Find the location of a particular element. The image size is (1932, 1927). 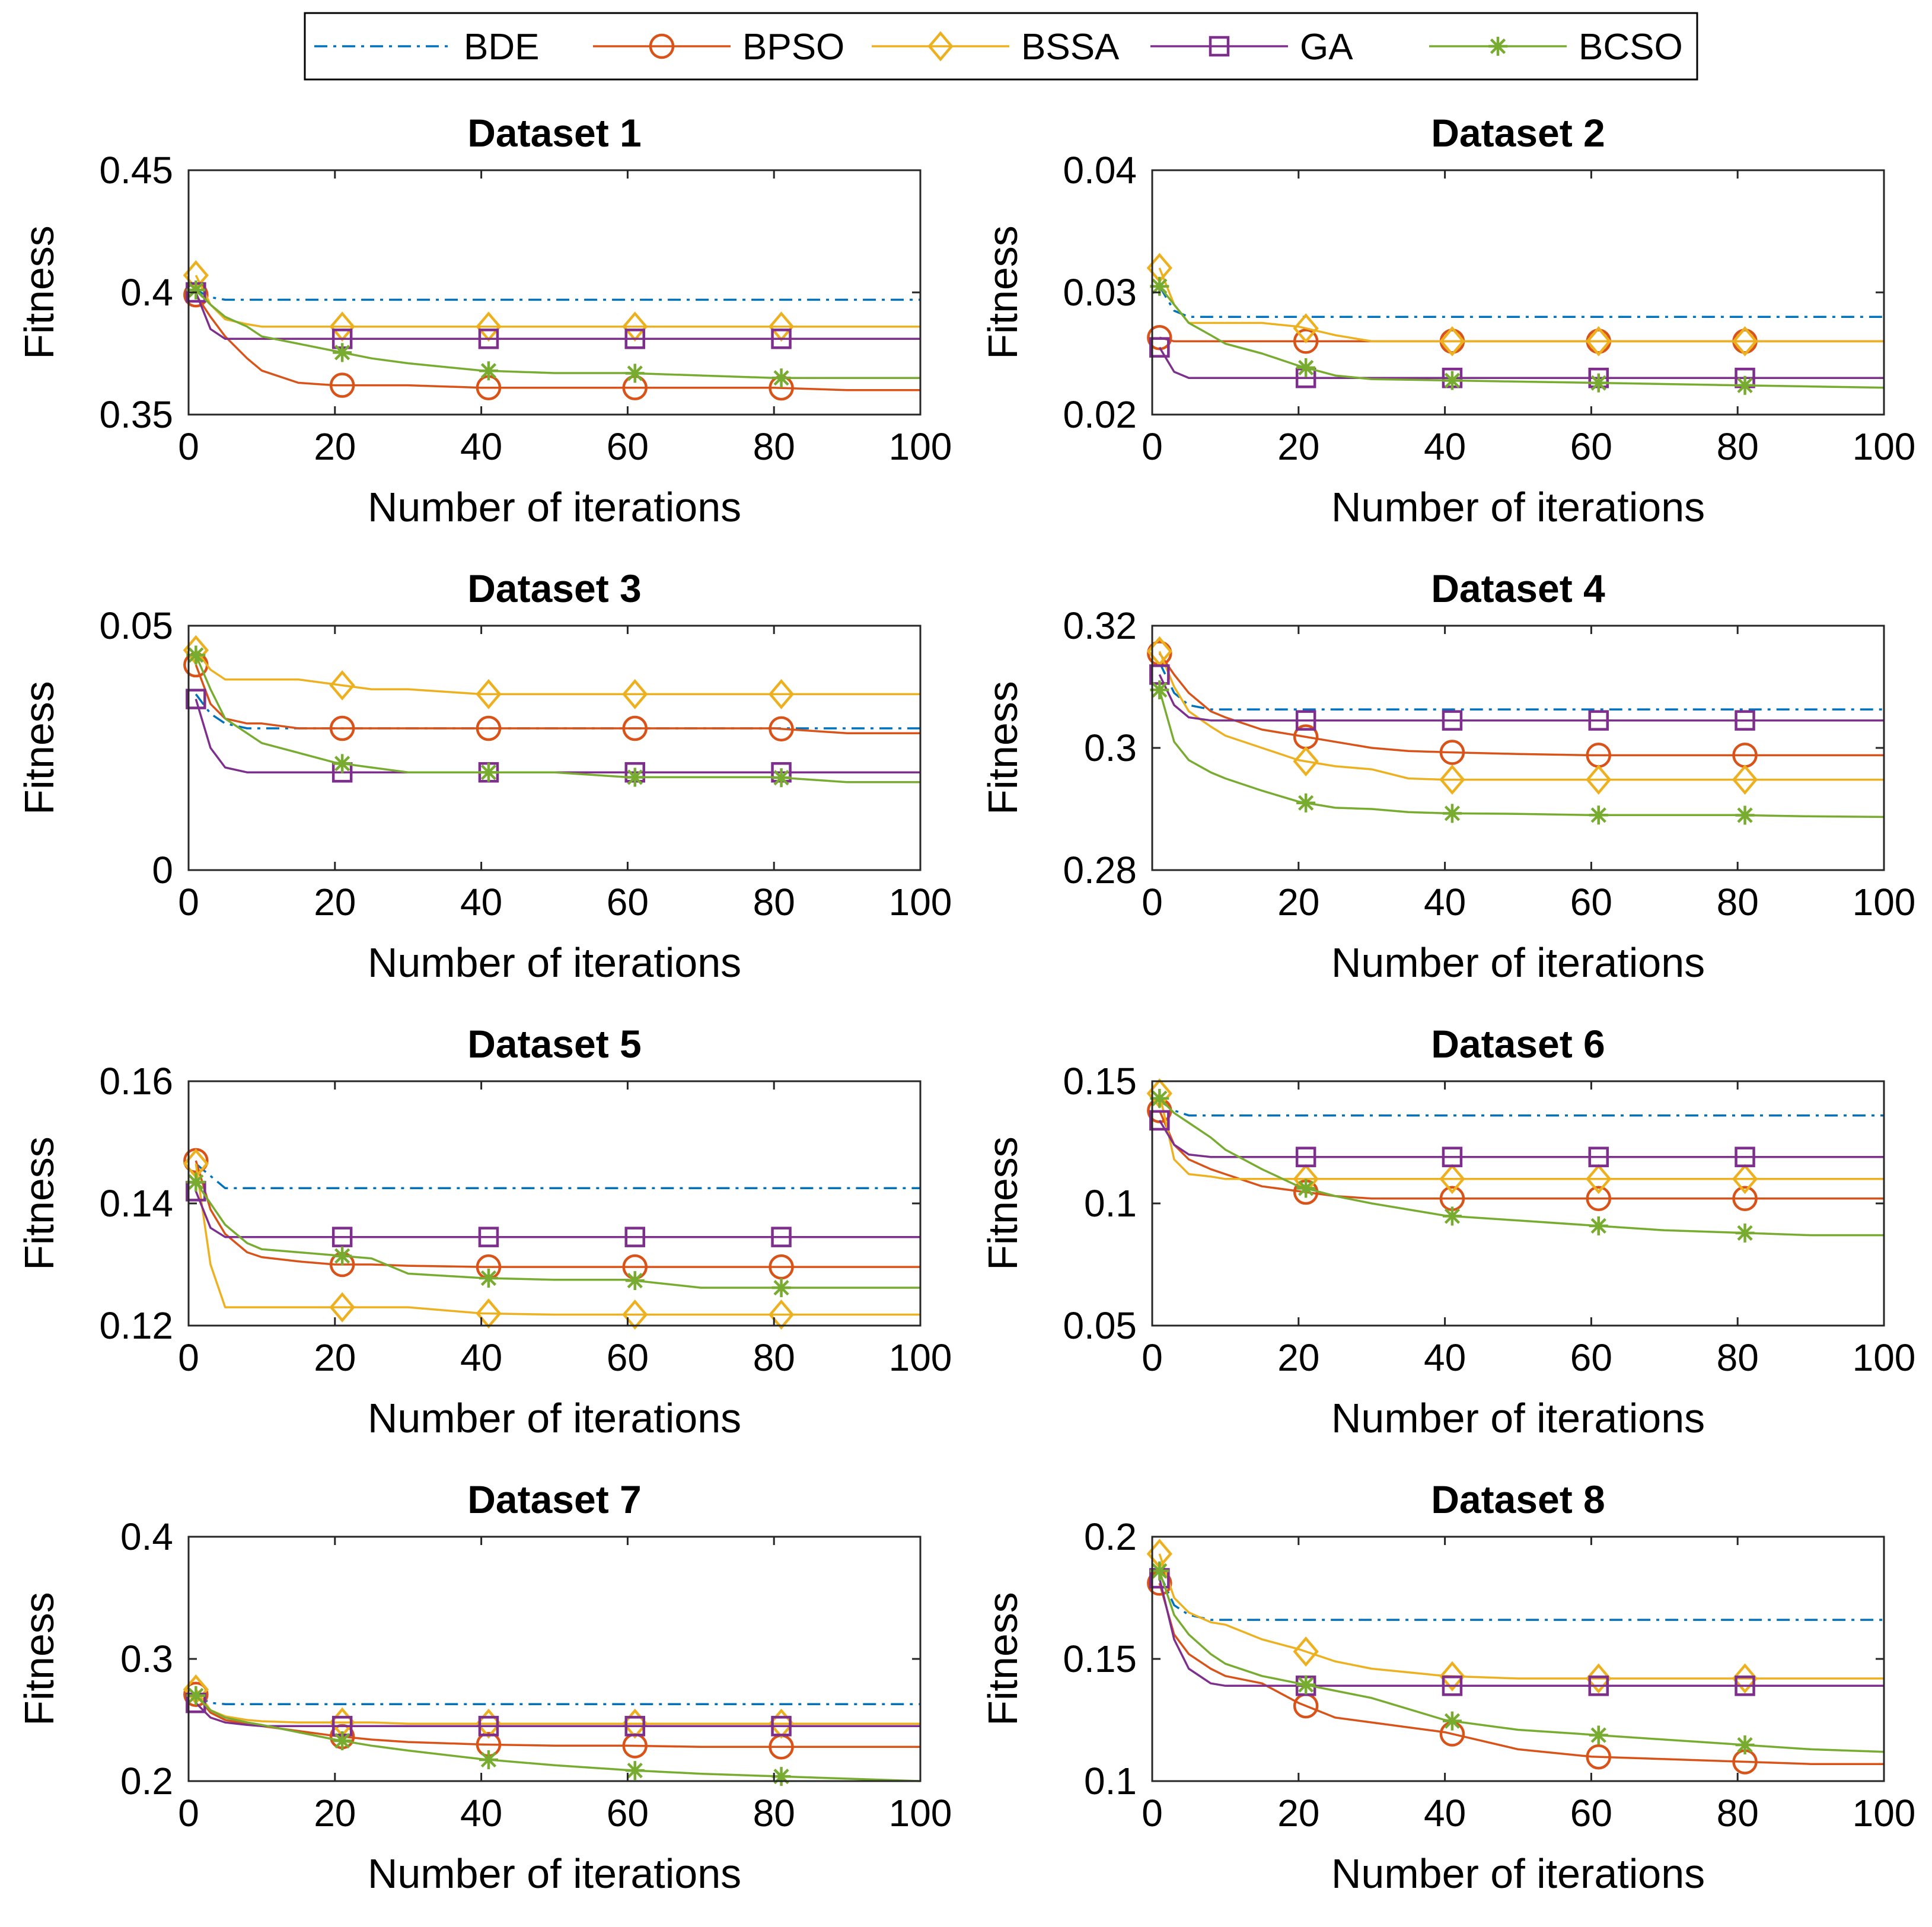

y-tick-label: 0.15 is located at coordinates (1100, 1081).